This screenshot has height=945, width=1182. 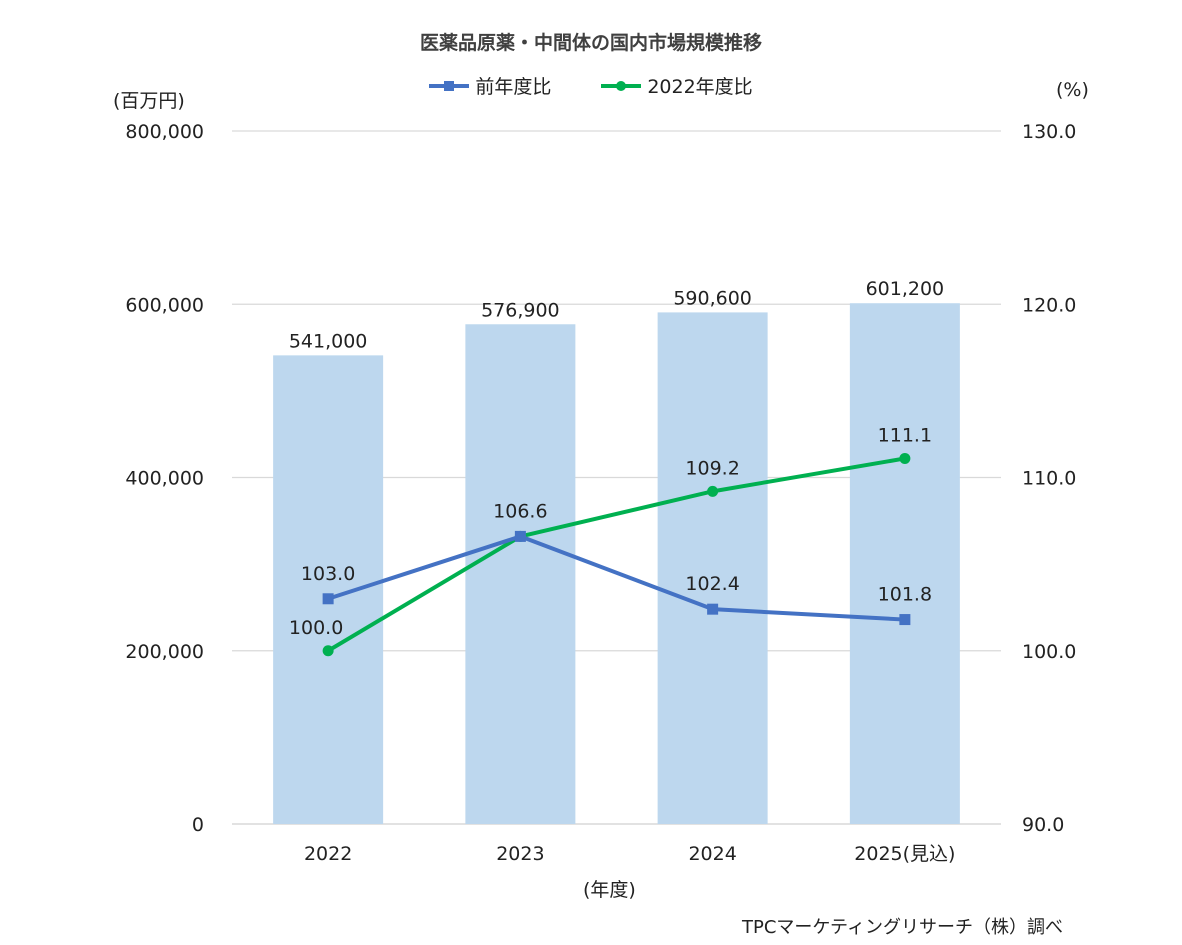 I want to click on x-tick-label: 2025(見込), so click(x=904, y=854).